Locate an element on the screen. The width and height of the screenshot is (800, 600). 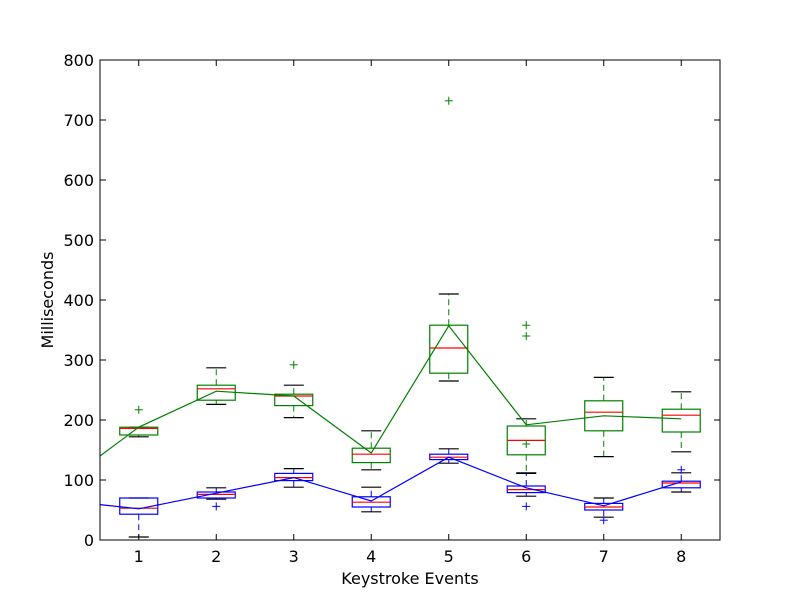
x-tick-label: 5 is located at coordinates (449, 556).